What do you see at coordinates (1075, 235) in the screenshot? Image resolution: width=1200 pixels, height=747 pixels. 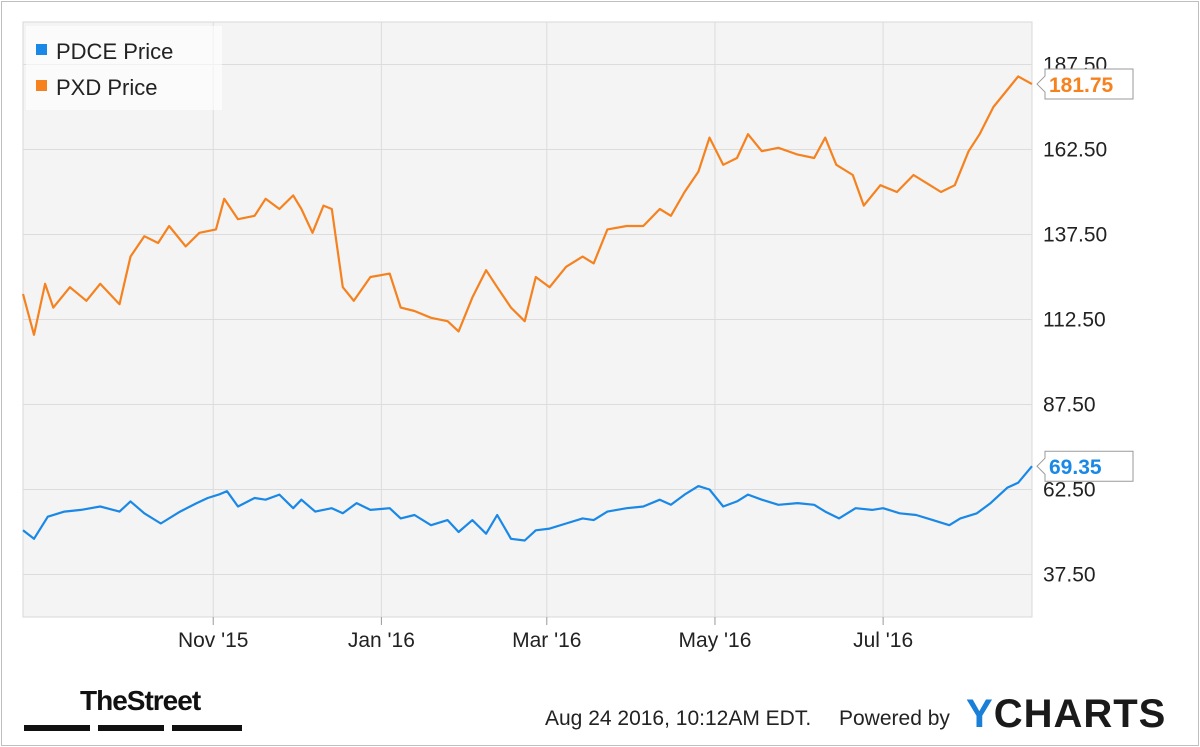 I see `y-tick-label: 137.50` at bounding box center [1075, 235].